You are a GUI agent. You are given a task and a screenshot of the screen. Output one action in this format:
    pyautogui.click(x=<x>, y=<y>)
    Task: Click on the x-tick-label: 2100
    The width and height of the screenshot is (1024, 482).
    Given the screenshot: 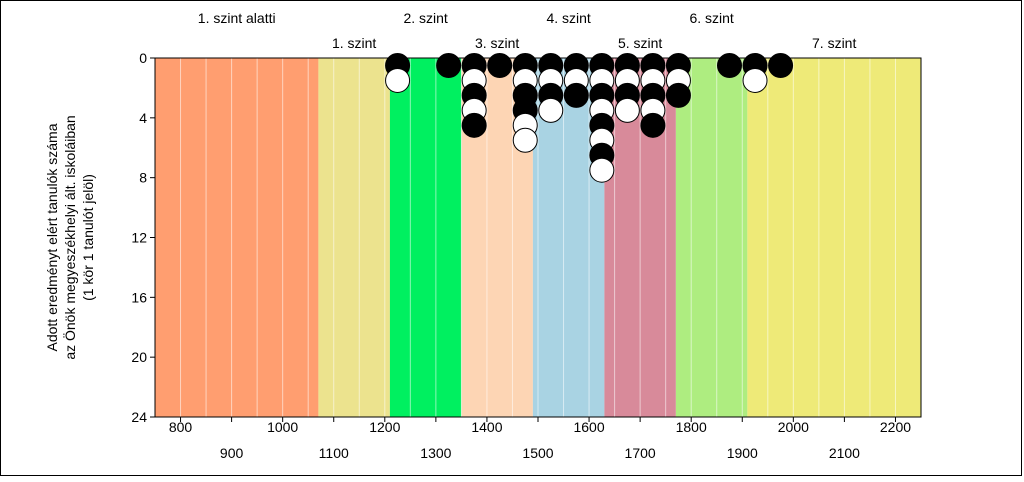 What is the action you would take?
    pyautogui.click(x=844, y=453)
    